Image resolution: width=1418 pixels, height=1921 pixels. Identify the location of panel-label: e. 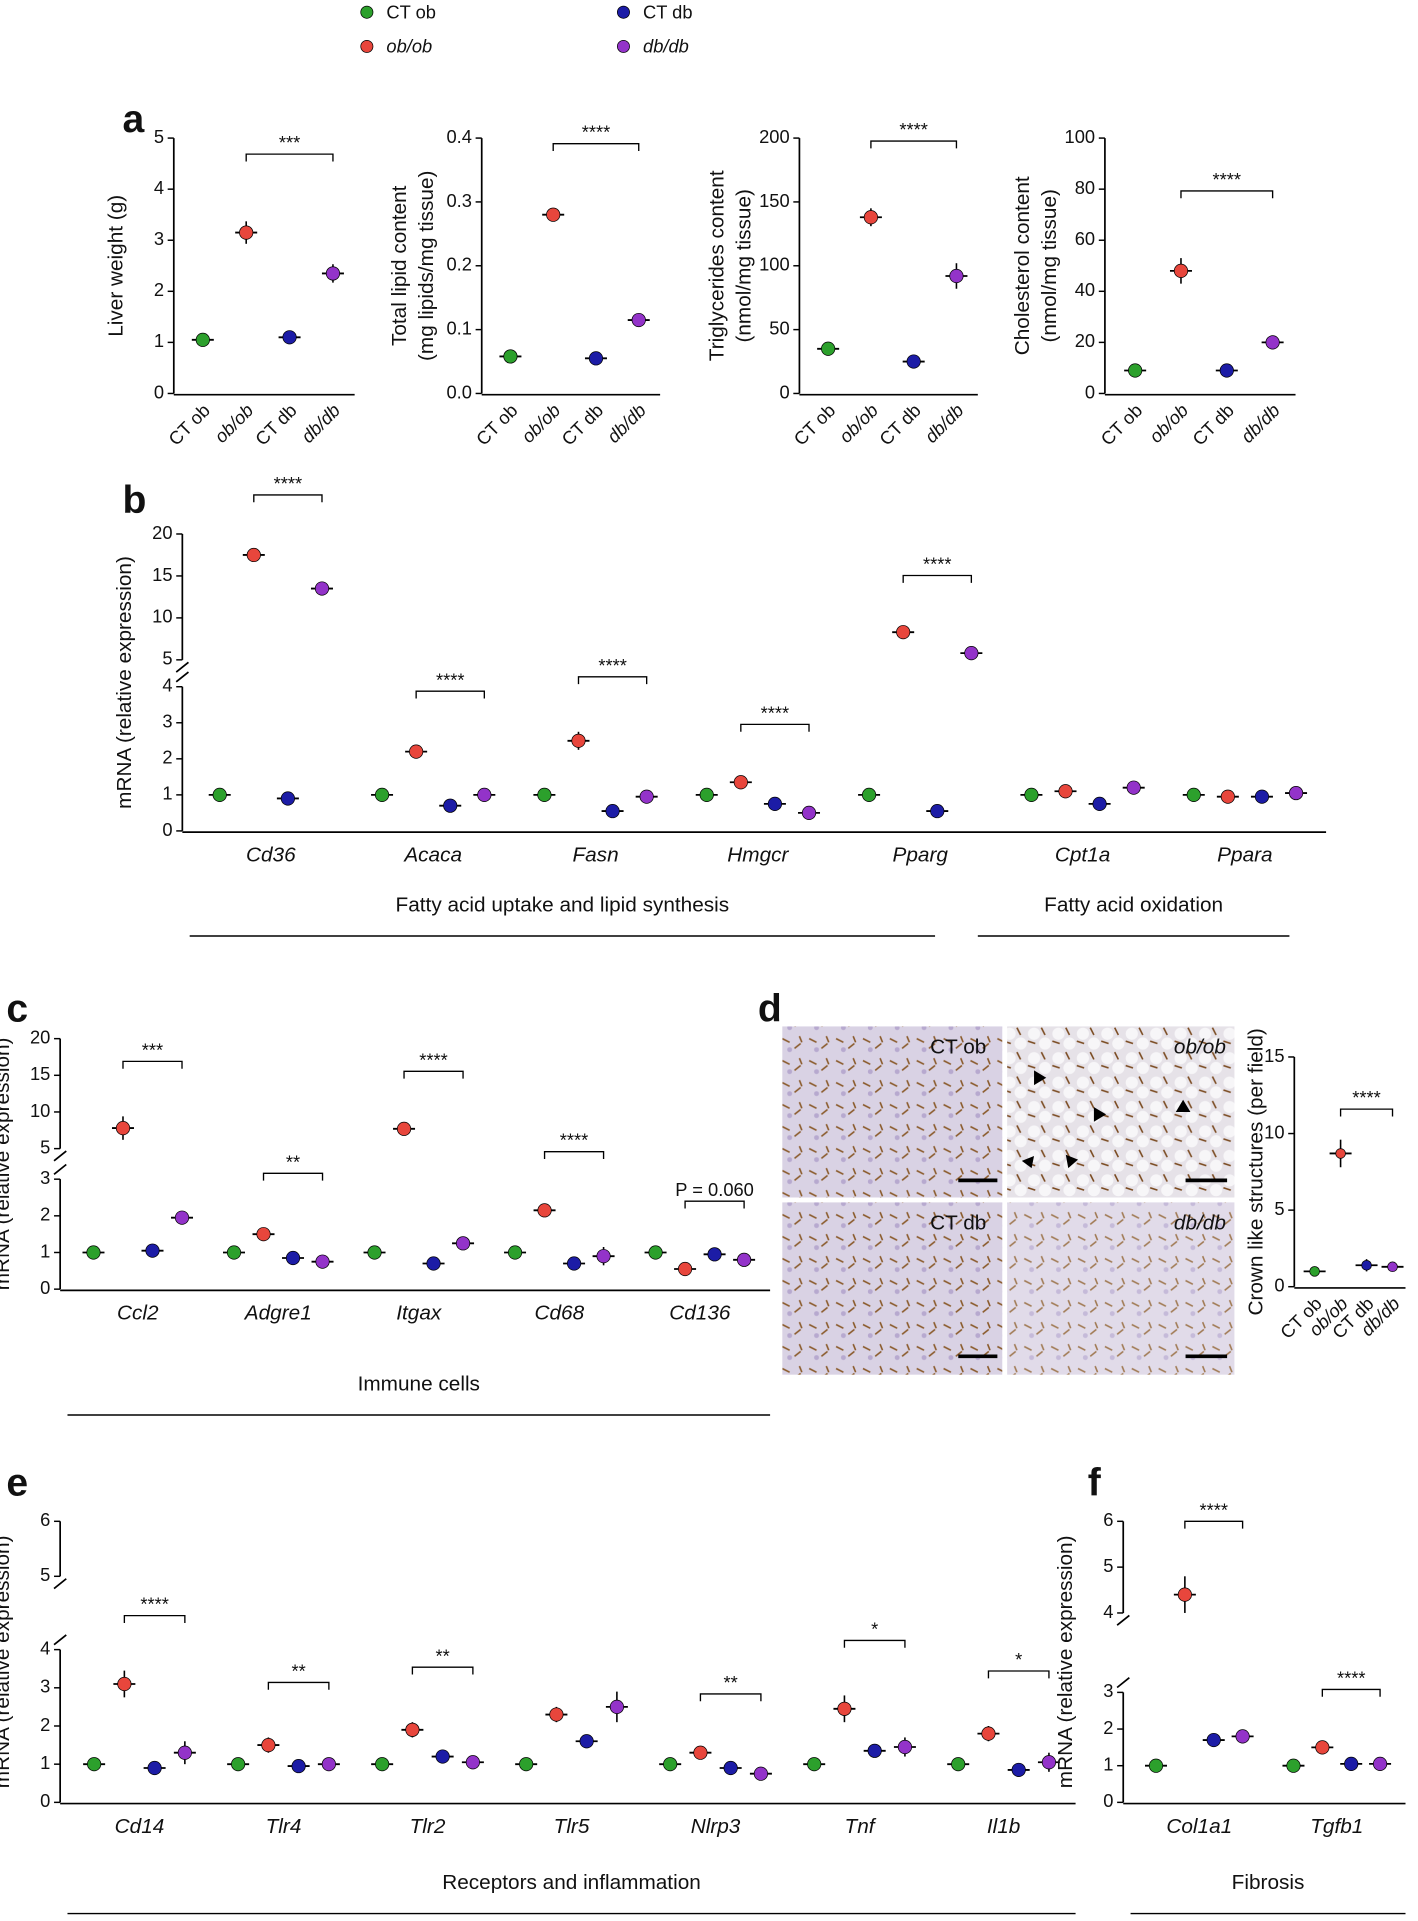
(17, 1483).